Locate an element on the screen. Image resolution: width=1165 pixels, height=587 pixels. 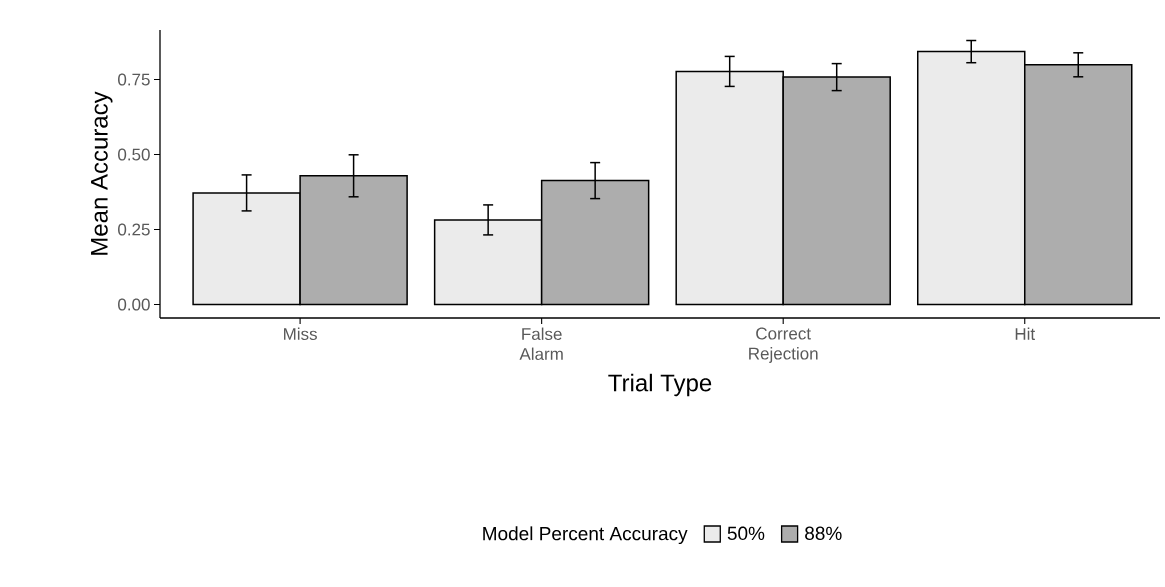
y-tick-label: 0.75 is located at coordinates (134, 79).